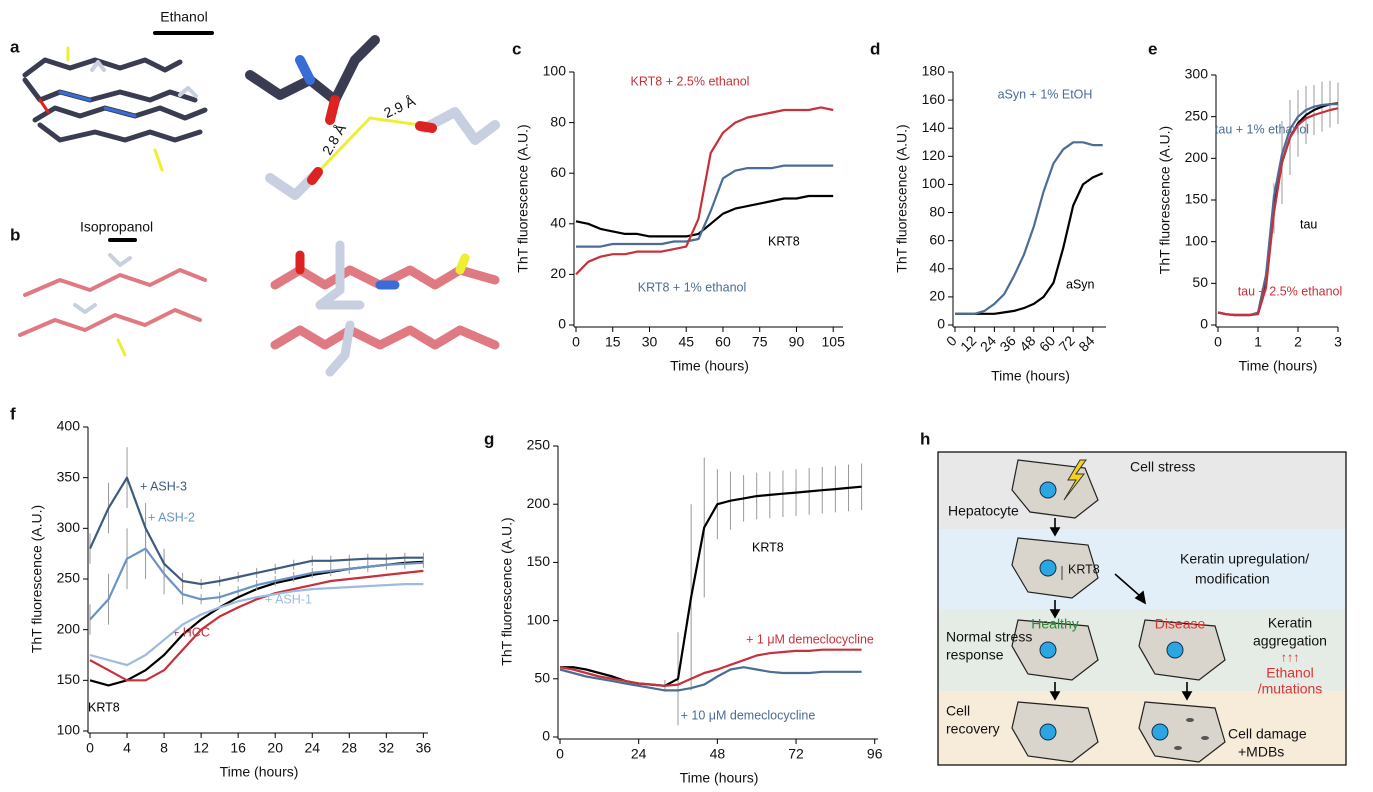 This screenshot has width=1373, height=792. Describe the element at coordinates (1308, 224) in the screenshot. I see `series-label: tau` at that location.